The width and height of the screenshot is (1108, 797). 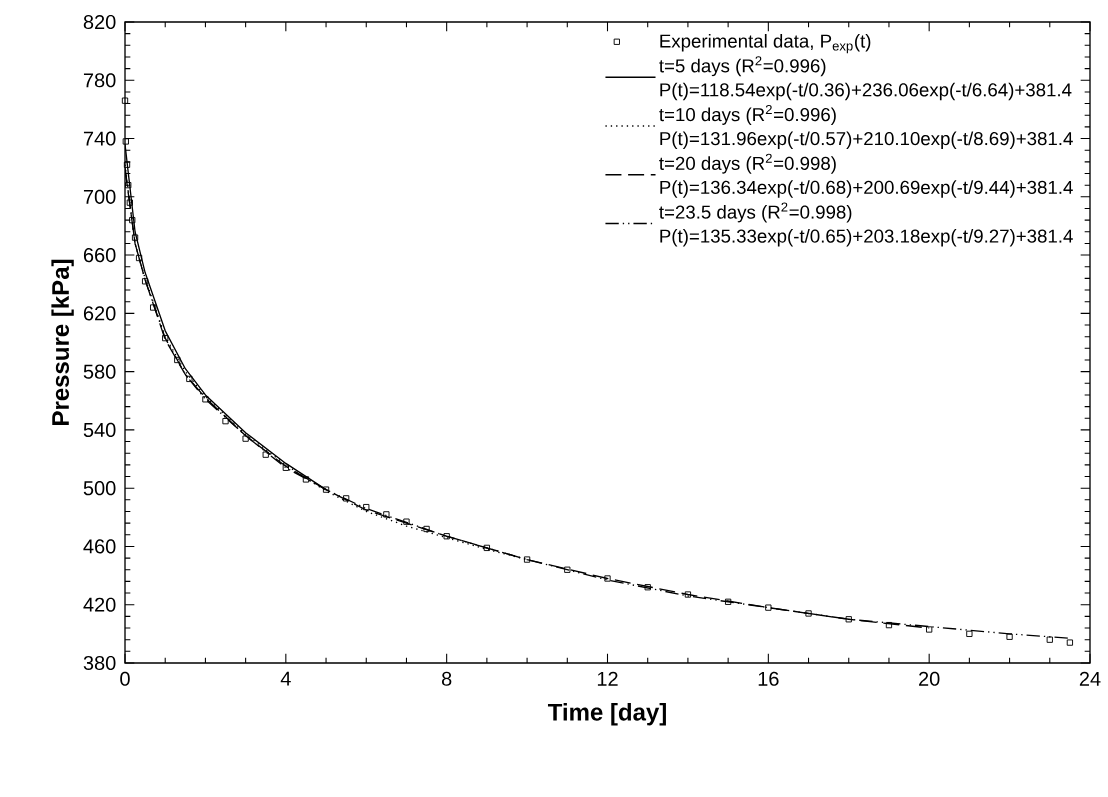 What do you see at coordinates (99, 80) in the screenshot?
I see `y-tick-label: 780` at bounding box center [99, 80].